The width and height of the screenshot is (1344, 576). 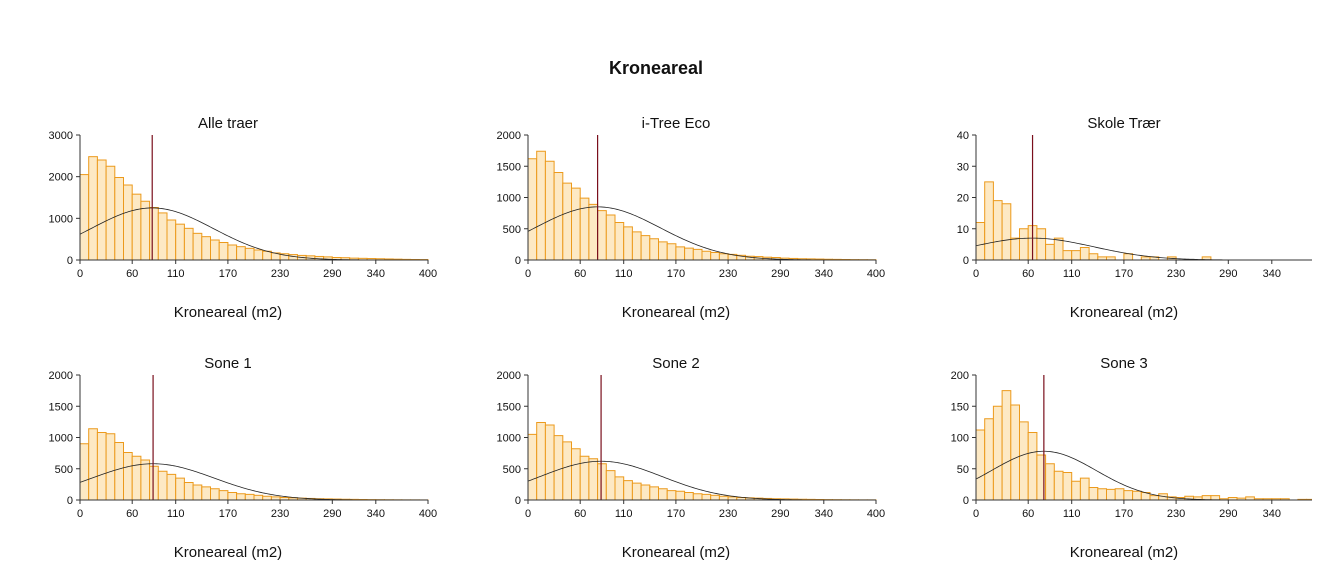 What do you see at coordinates (960, 376) in the screenshot?
I see `y-tick-label: 200` at bounding box center [960, 376].